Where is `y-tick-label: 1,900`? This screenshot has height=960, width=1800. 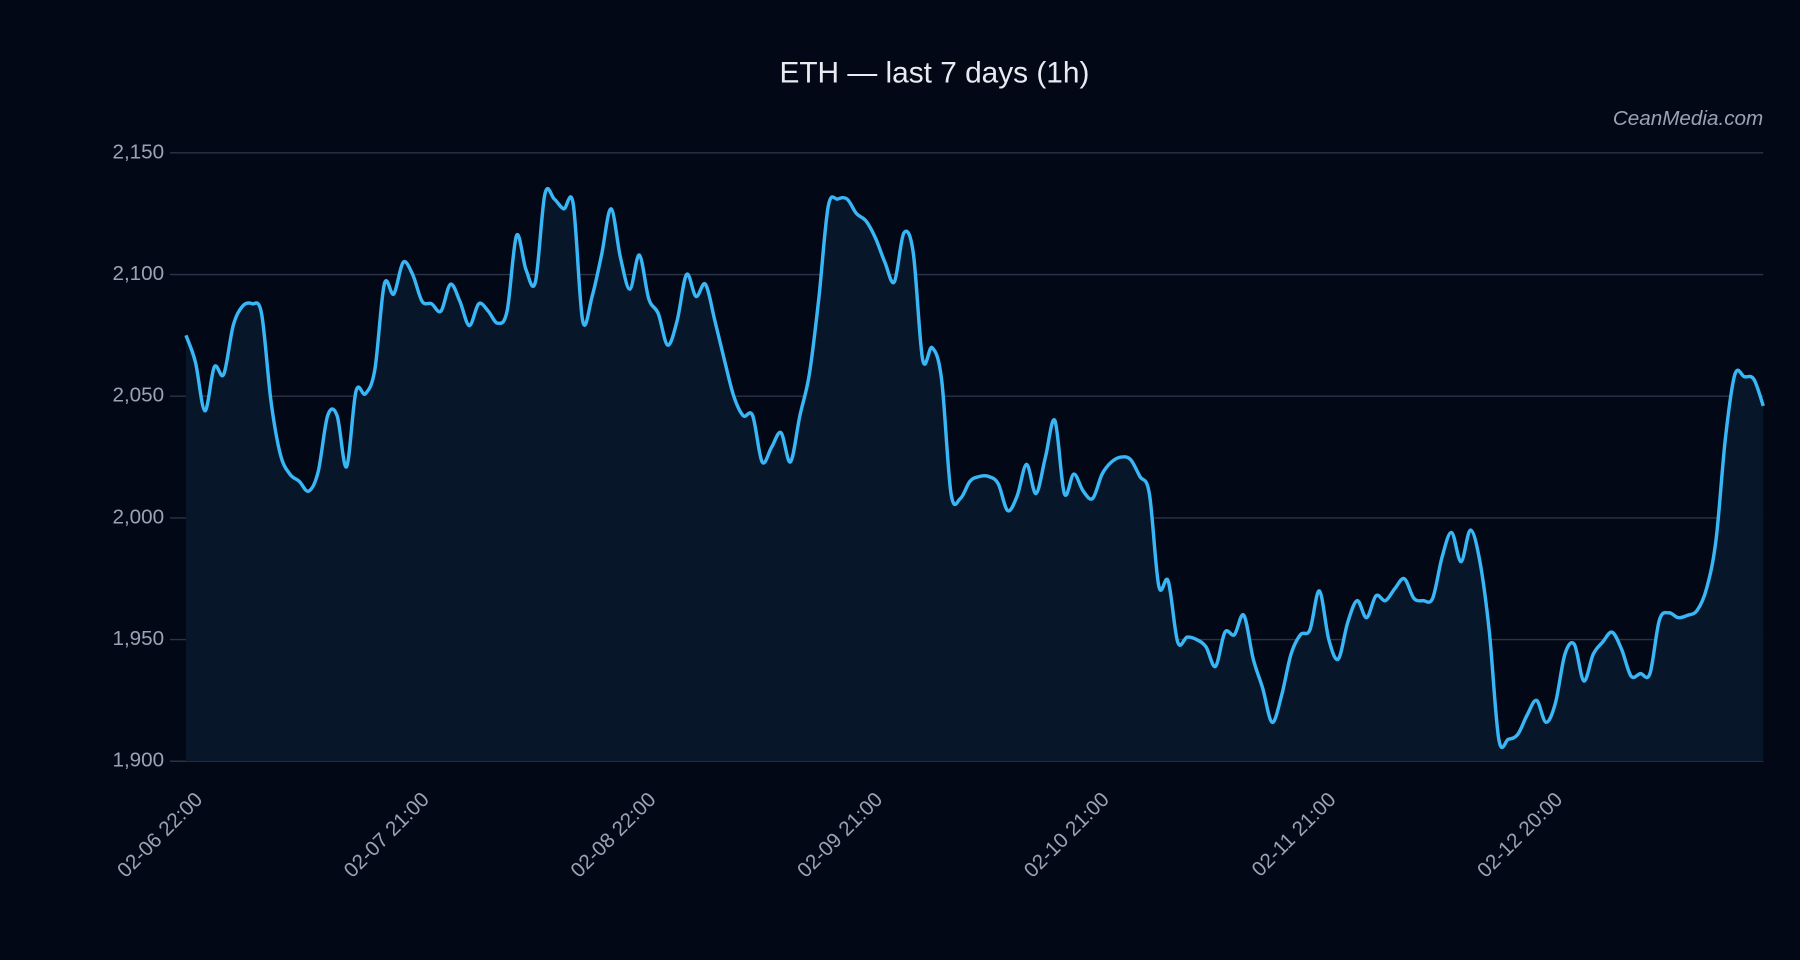
y-tick-label: 1,900 is located at coordinates (138, 760).